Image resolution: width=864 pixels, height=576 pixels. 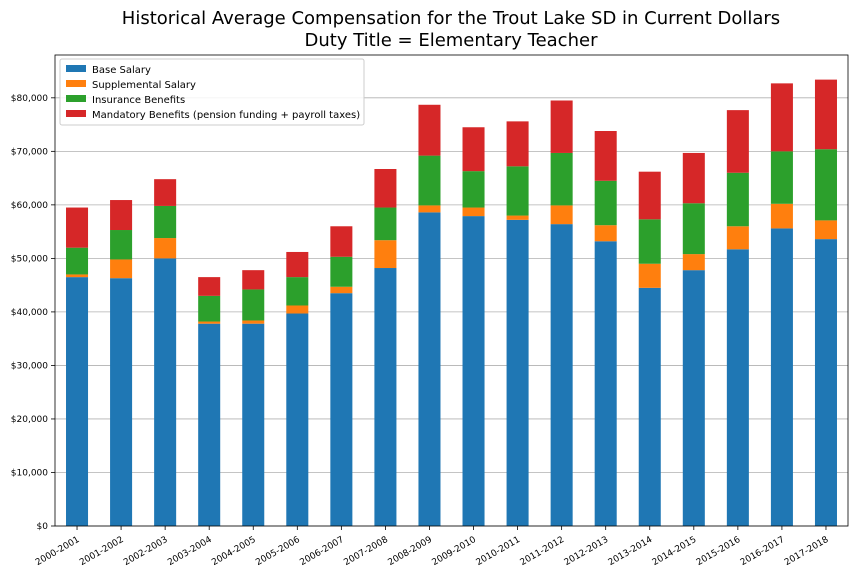 I want to click on x-tick-label: 2015-2016, so click(x=719, y=551).